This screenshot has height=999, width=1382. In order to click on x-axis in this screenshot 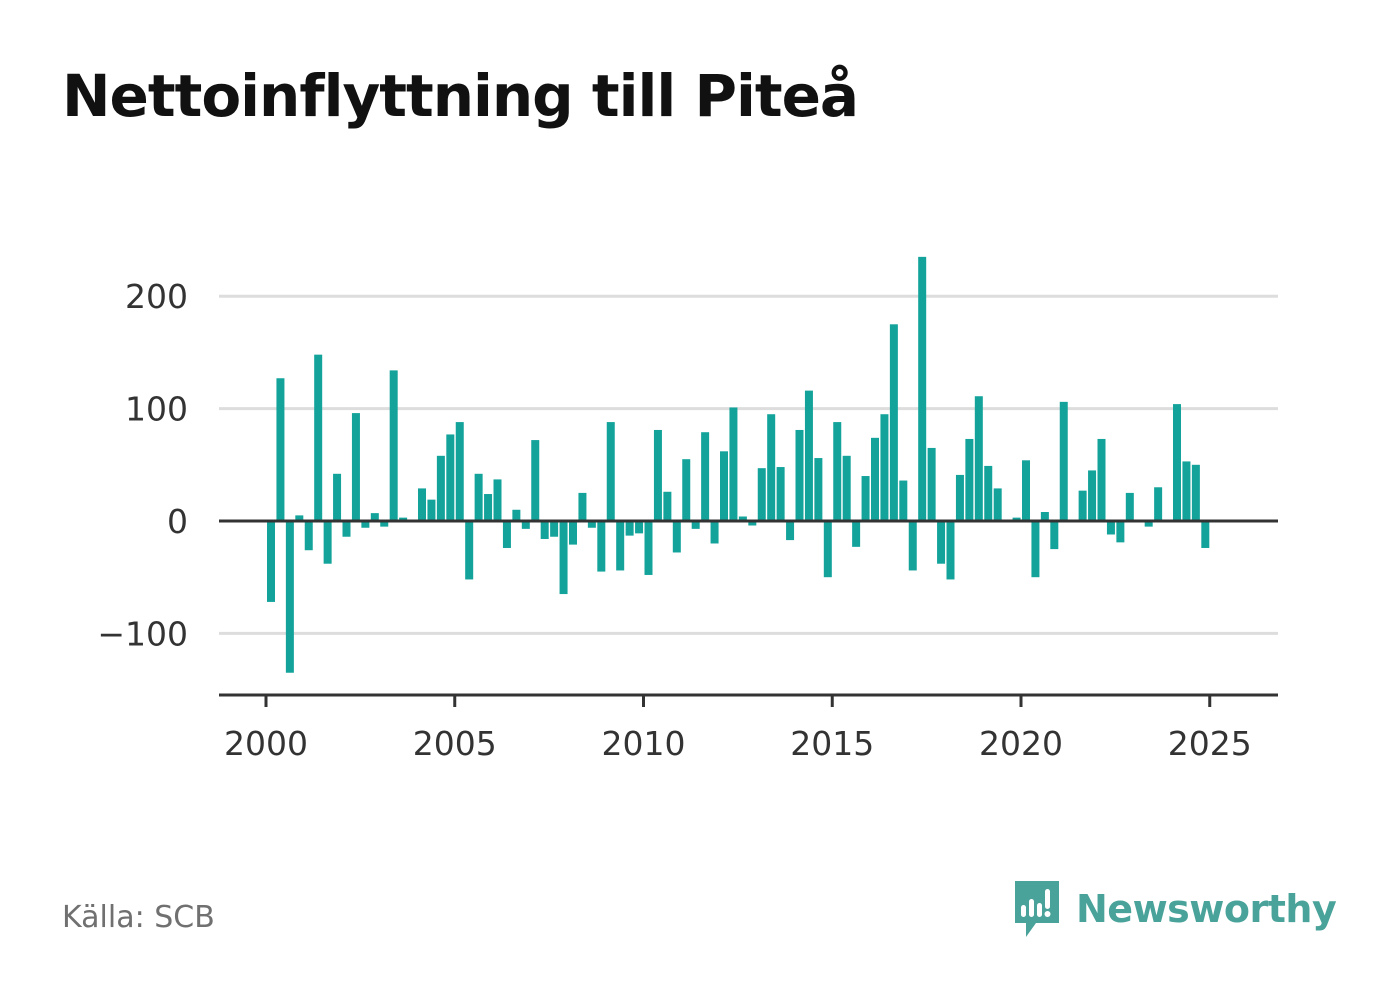, I will do `click(748, 613)`.